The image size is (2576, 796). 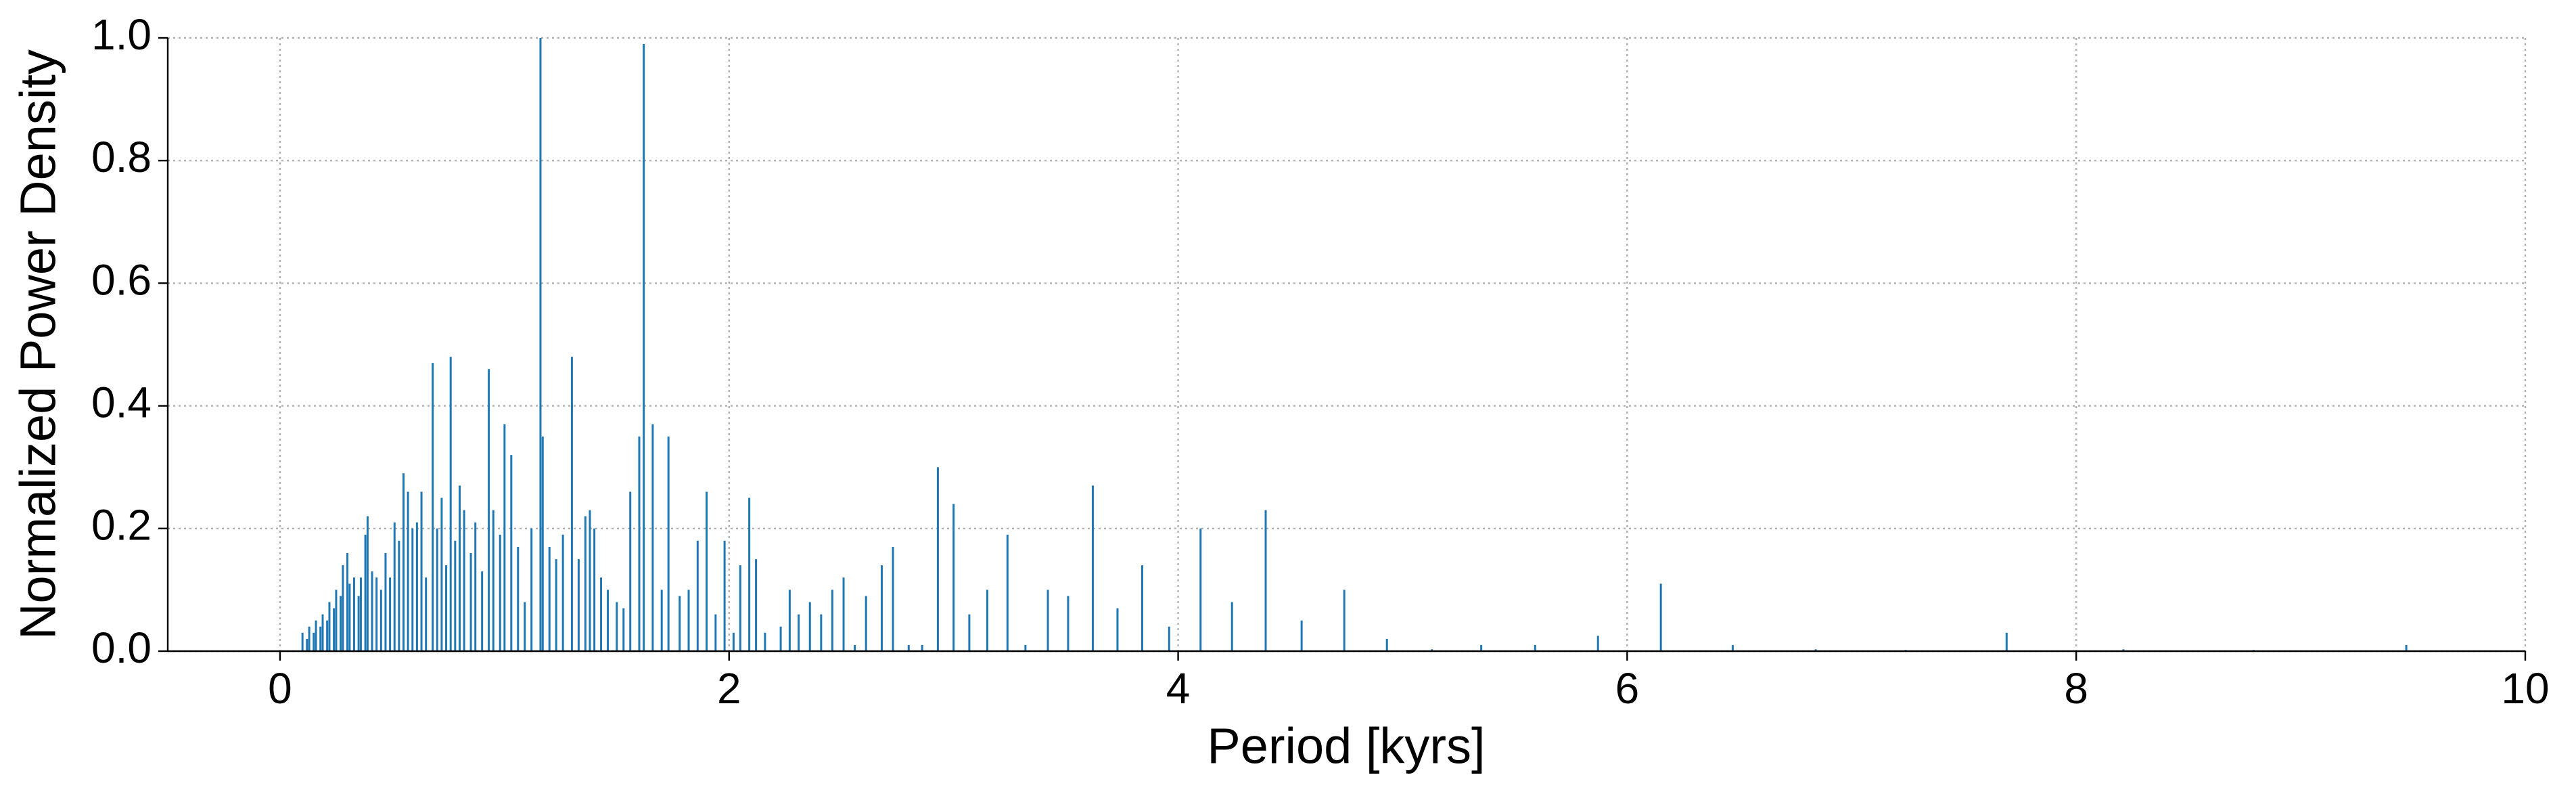 I want to click on y-tick-label: 0.2, so click(x=121, y=525).